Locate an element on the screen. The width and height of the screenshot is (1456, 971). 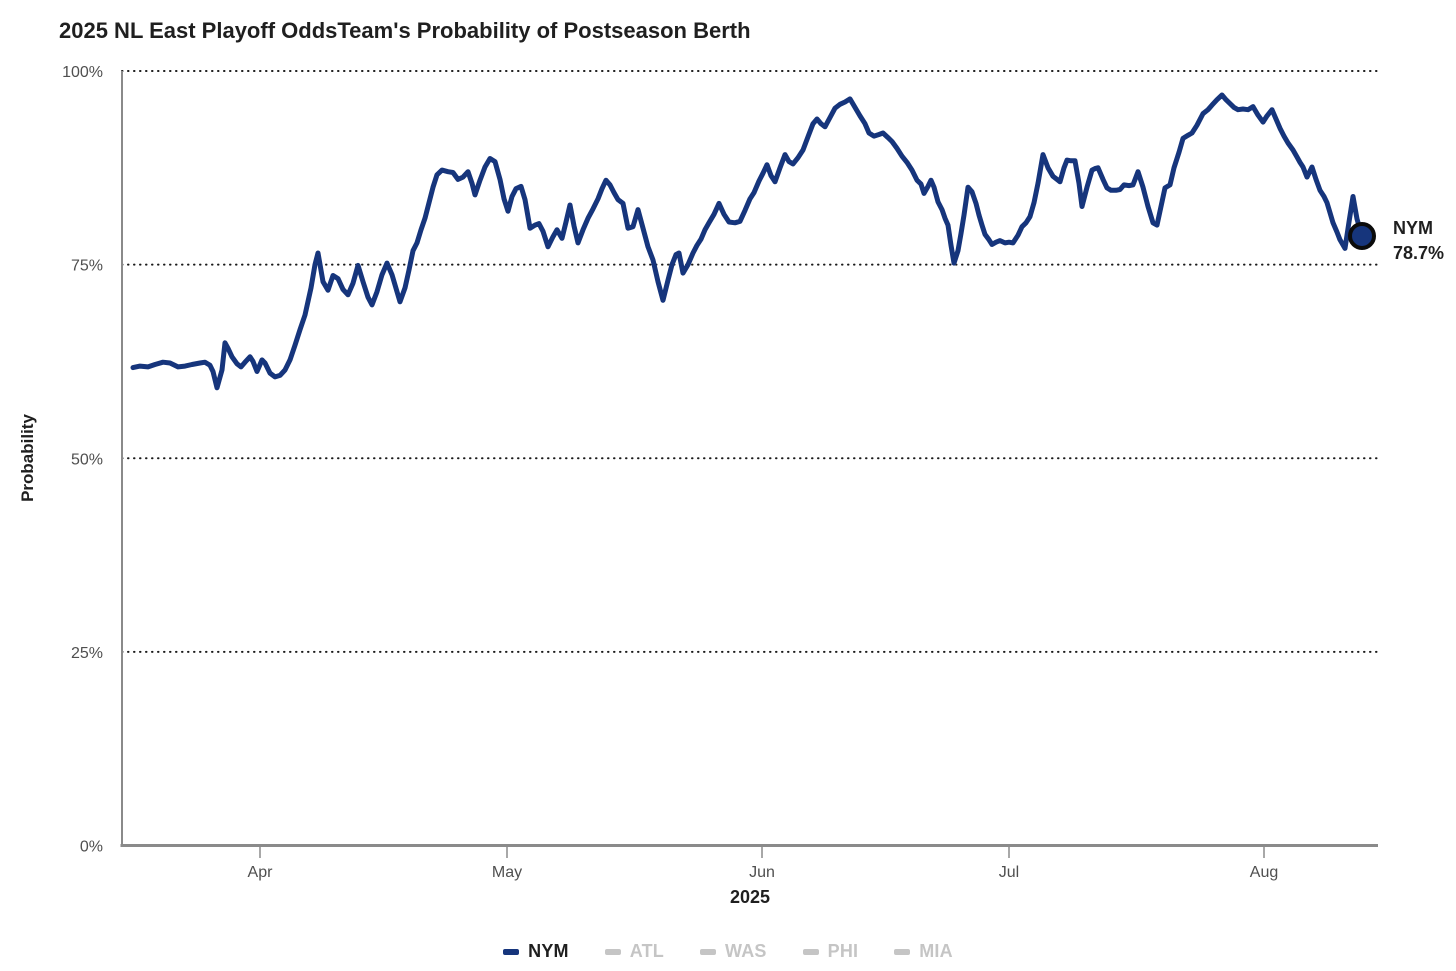
chart-legend: NYM ATL WAS PHI MIA is located at coordinates (728, 951).